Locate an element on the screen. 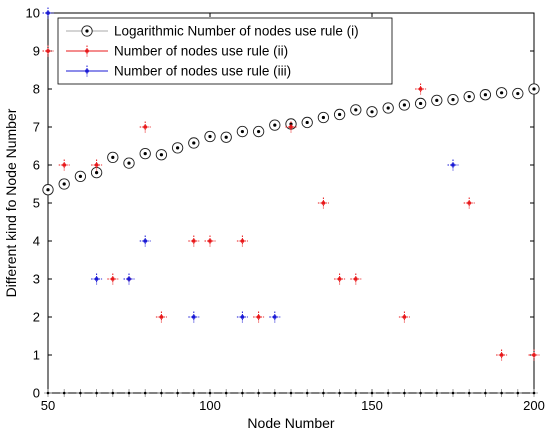 The width and height of the screenshot is (550, 436). legend-label: Number of nodes use rule (iii) is located at coordinates (202, 71).